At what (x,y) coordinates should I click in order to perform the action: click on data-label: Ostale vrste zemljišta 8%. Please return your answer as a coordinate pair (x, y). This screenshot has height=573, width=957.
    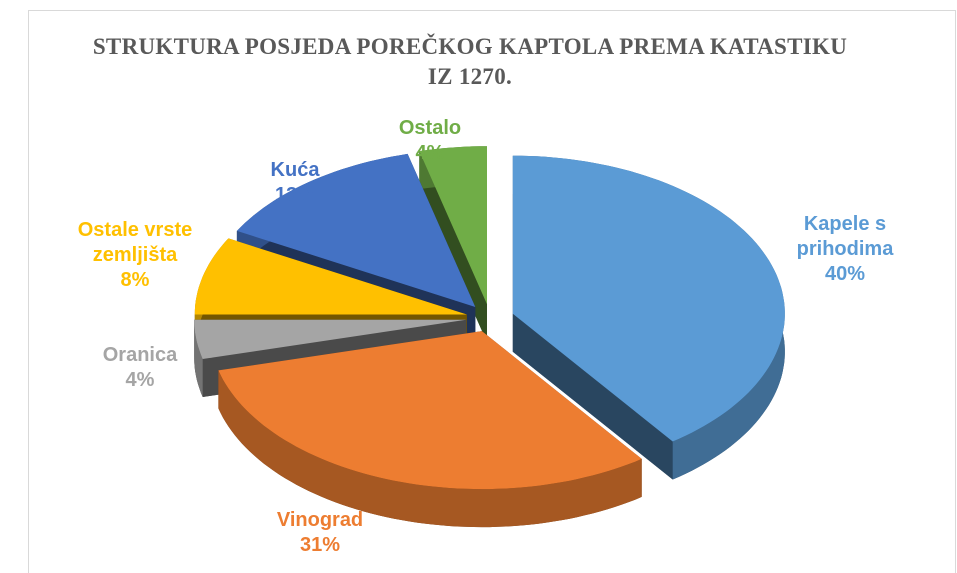
    Looking at the image, I should click on (135, 255).